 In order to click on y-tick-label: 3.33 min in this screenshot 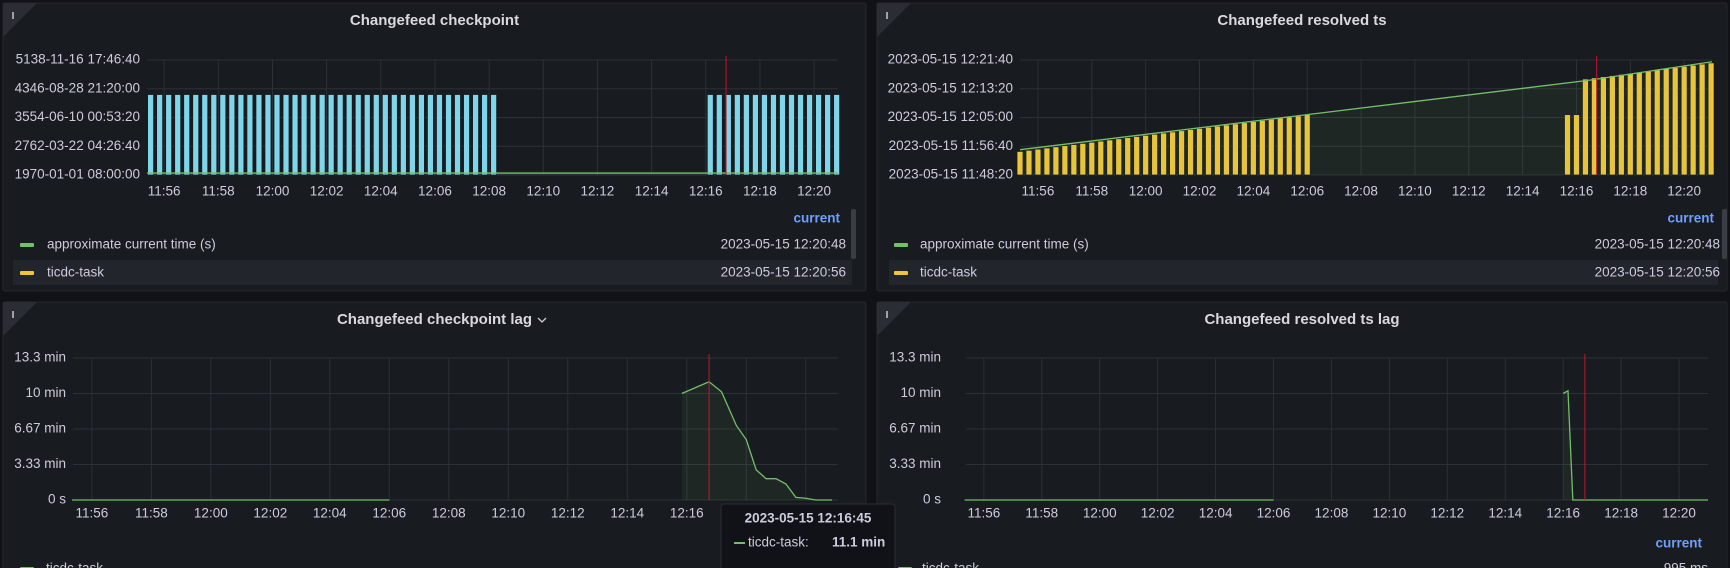, I will do `click(40, 463)`.